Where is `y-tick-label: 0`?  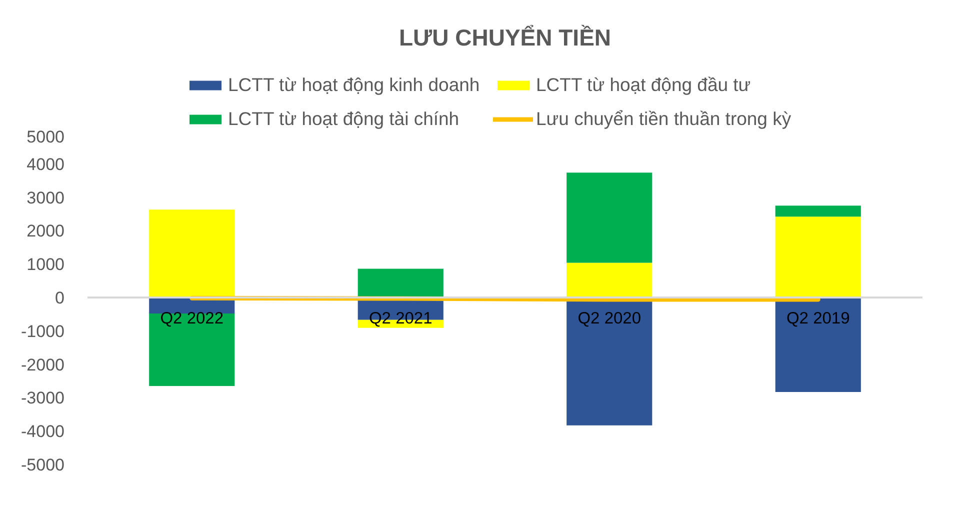 y-tick-label: 0 is located at coordinates (60, 298).